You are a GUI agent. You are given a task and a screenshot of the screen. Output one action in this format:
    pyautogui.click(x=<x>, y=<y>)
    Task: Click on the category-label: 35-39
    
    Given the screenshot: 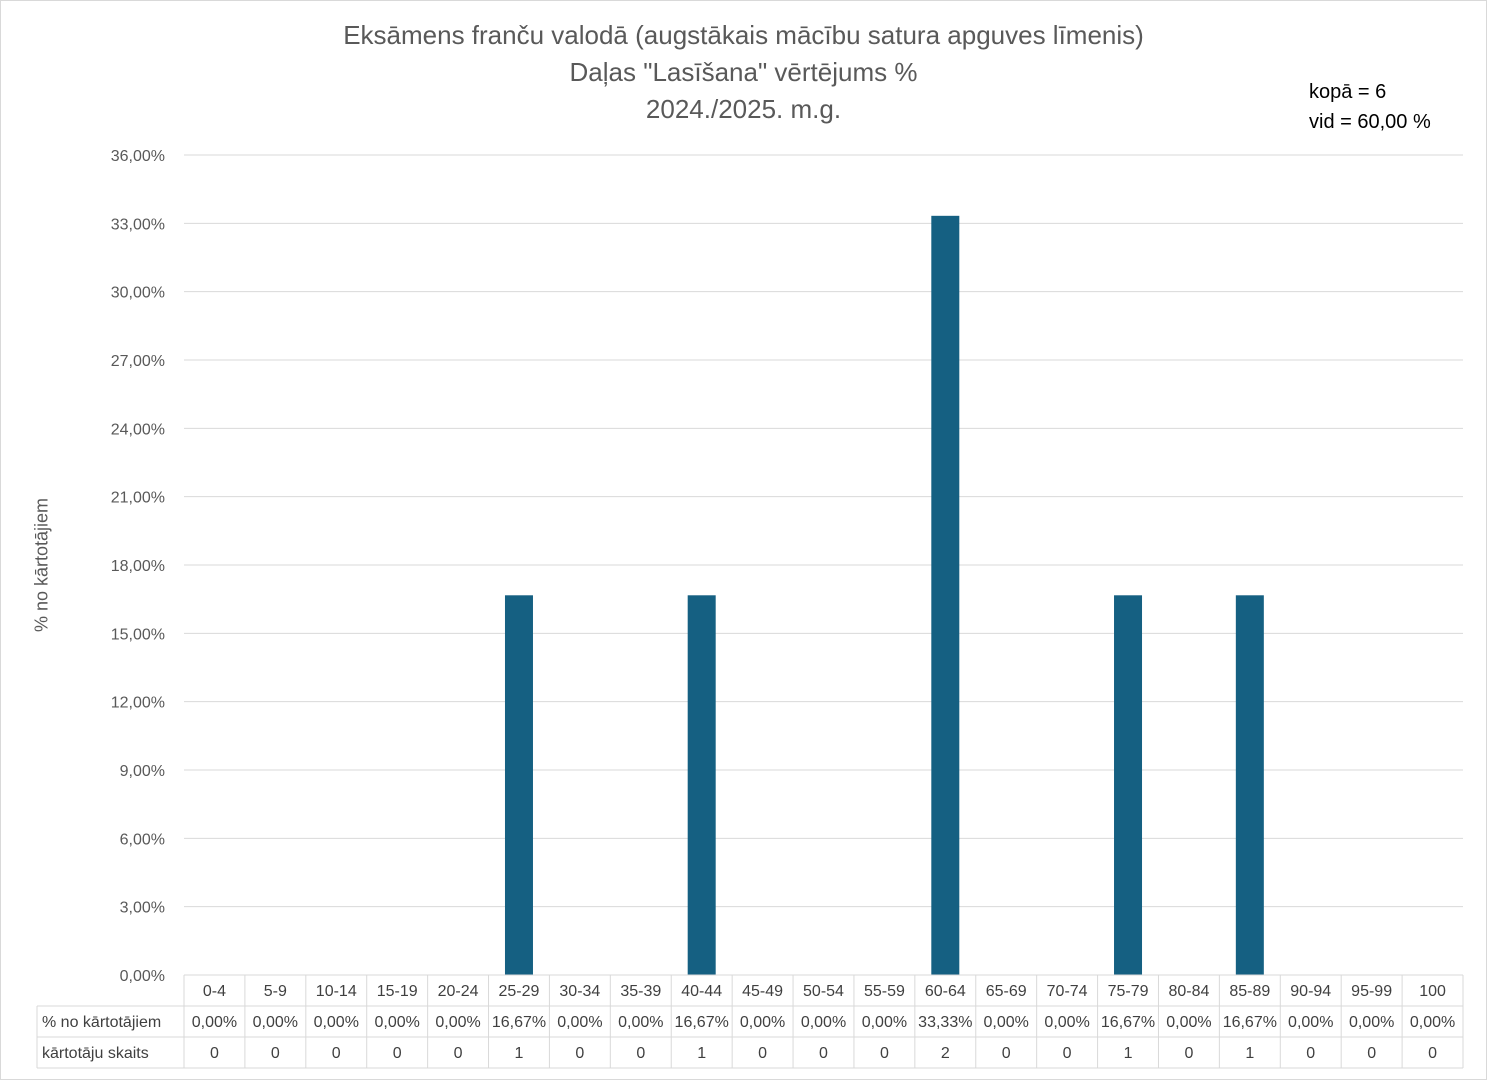 What is the action you would take?
    pyautogui.click(x=640, y=991)
    